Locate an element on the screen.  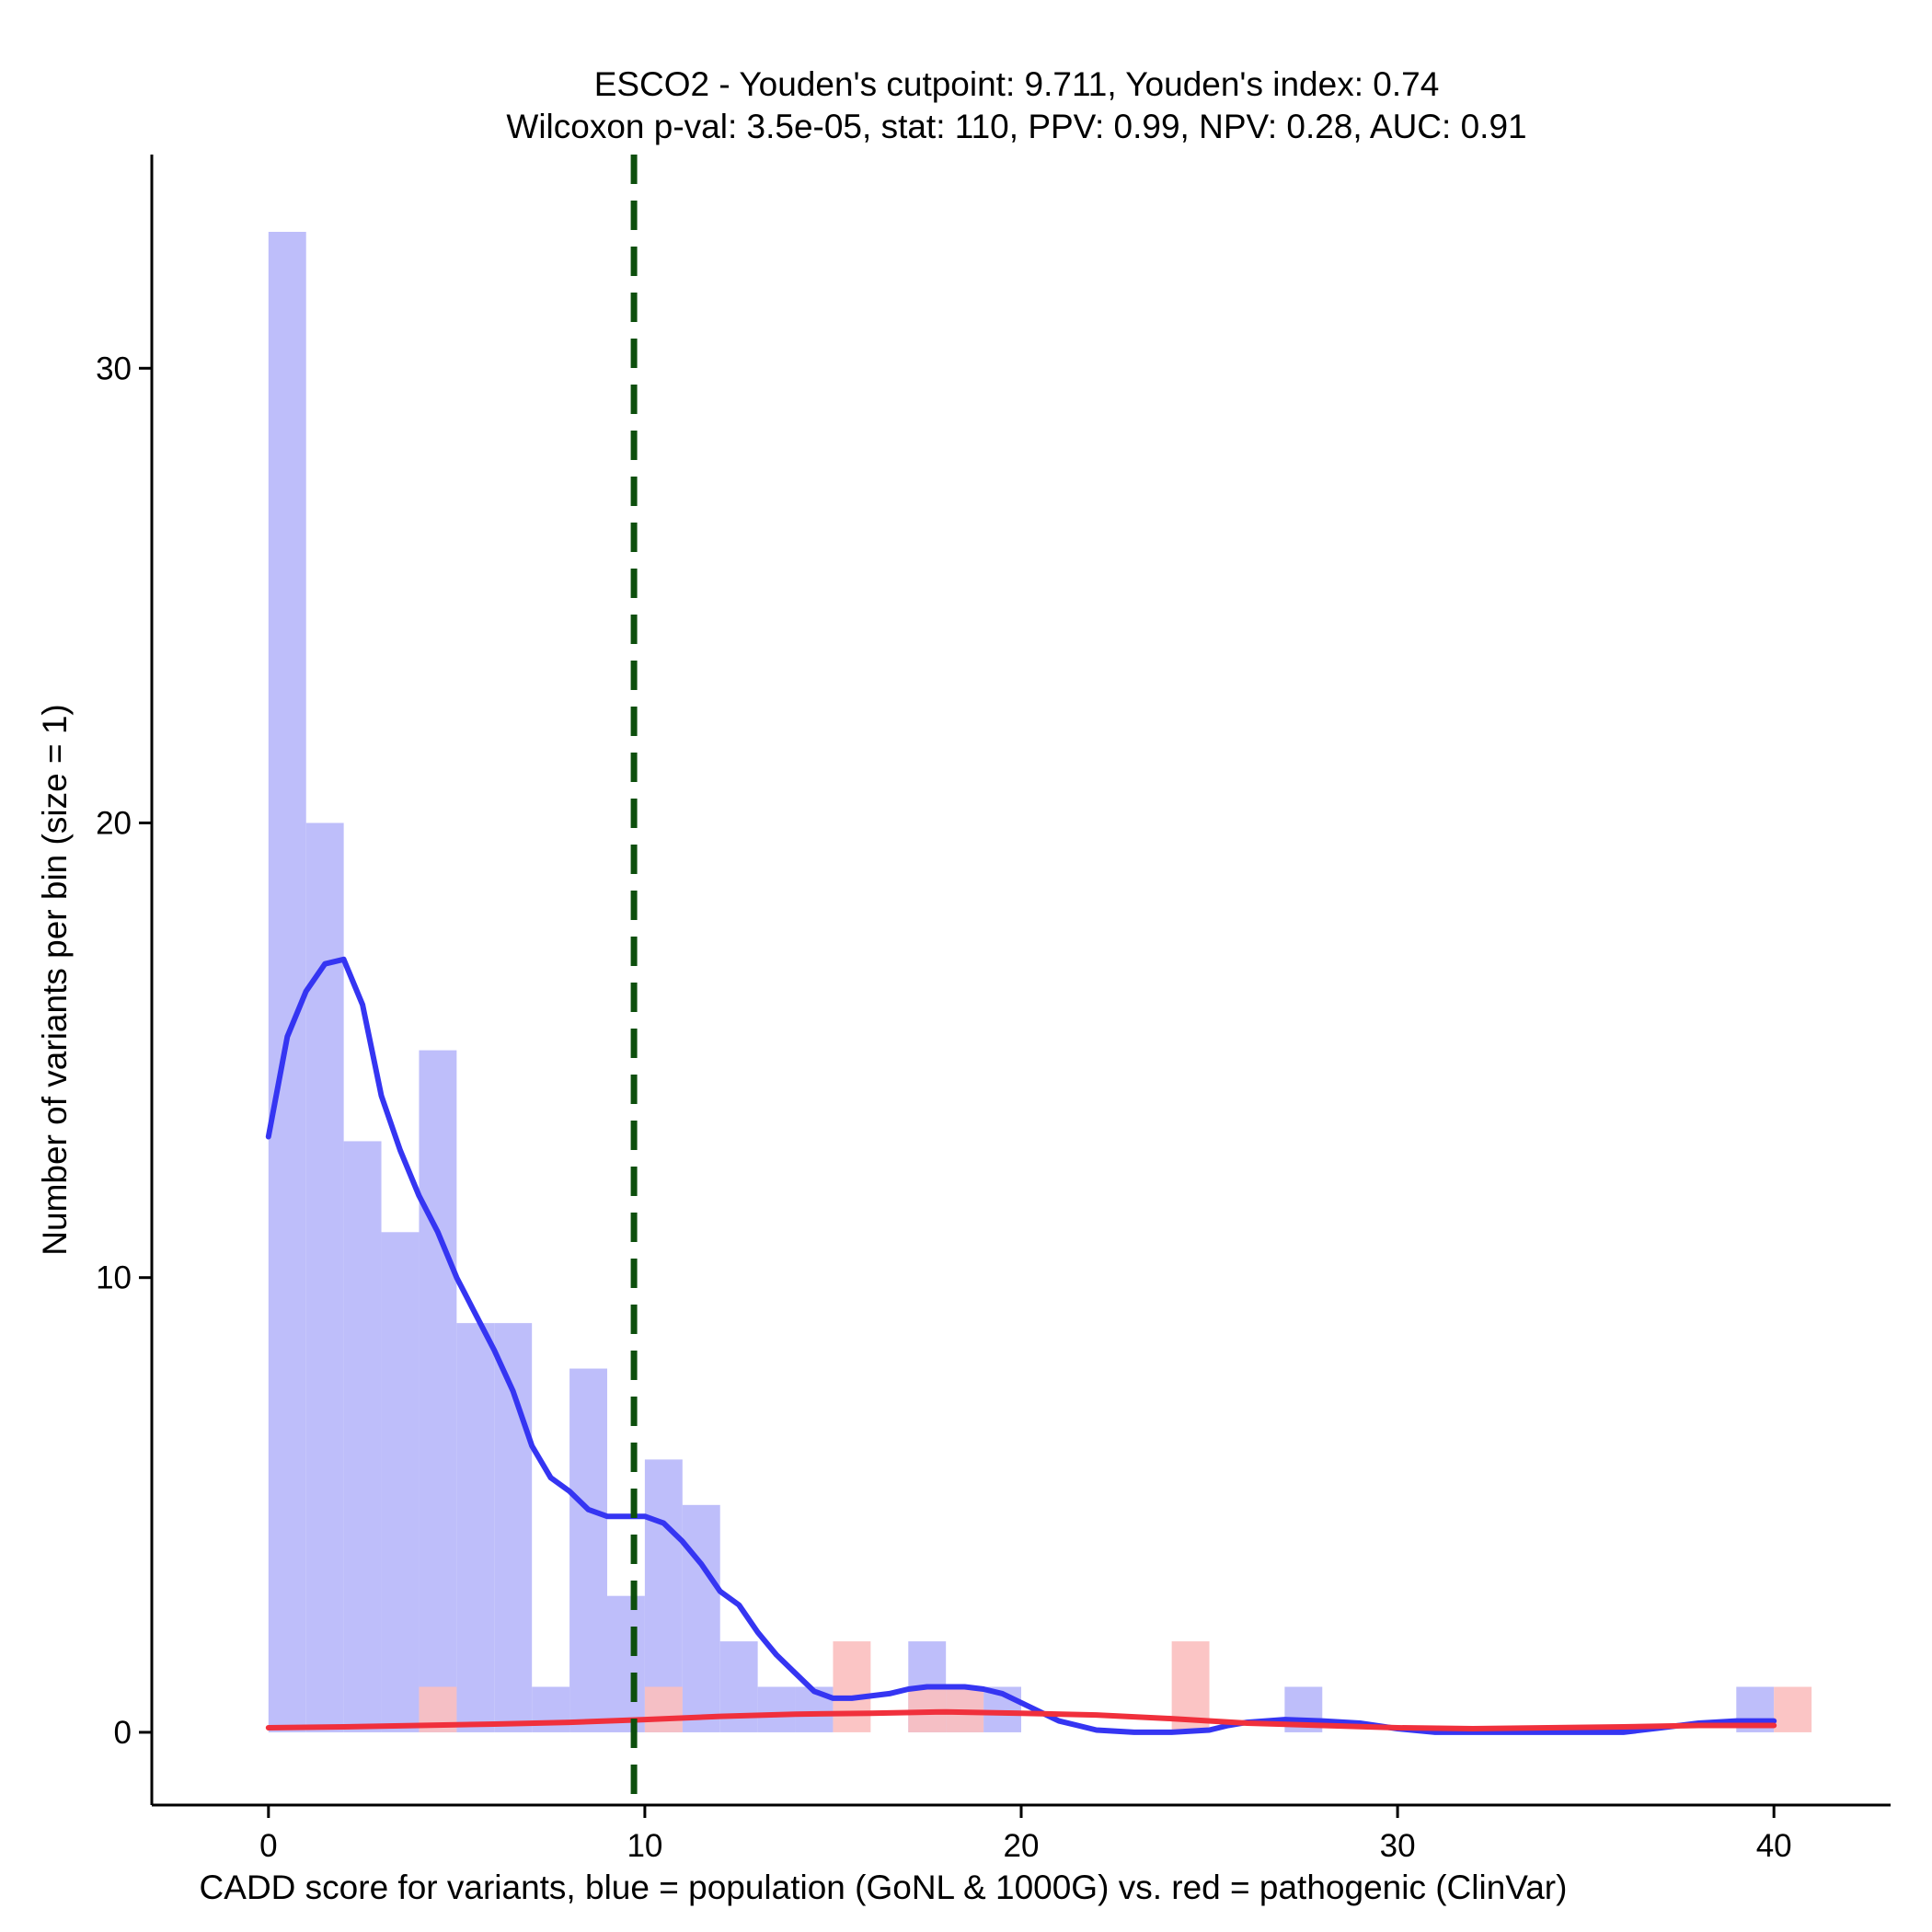
x-ticks: 0 10 20 30 40 is located at coordinates (1025, 1834).